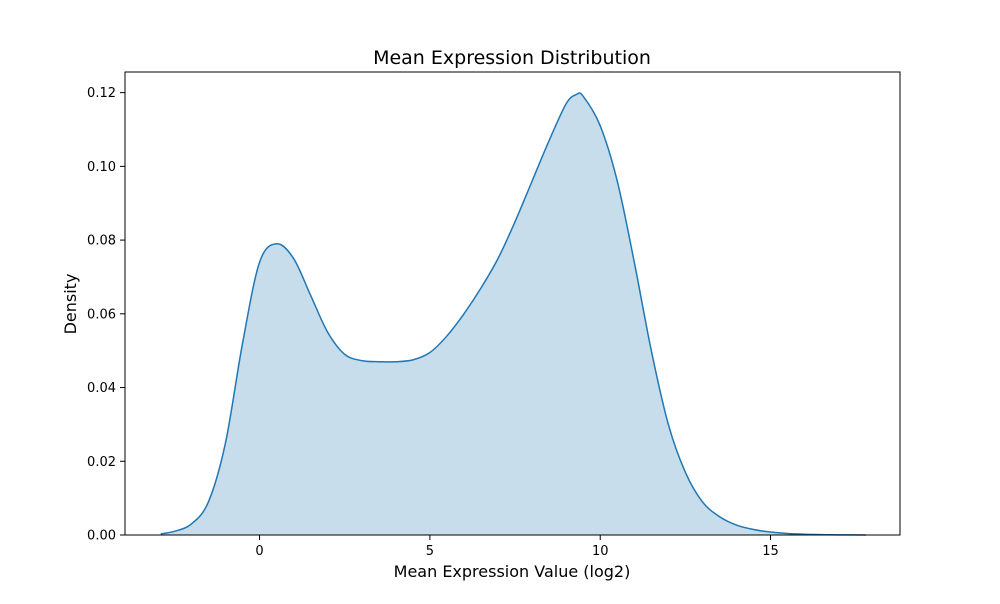 The height and width of the screenshot is (604, 1000). What do you see at coordinates (101, 314) in the screenshot?
I see `y-tick-label: 0.06` at bounding box center [101, 314].